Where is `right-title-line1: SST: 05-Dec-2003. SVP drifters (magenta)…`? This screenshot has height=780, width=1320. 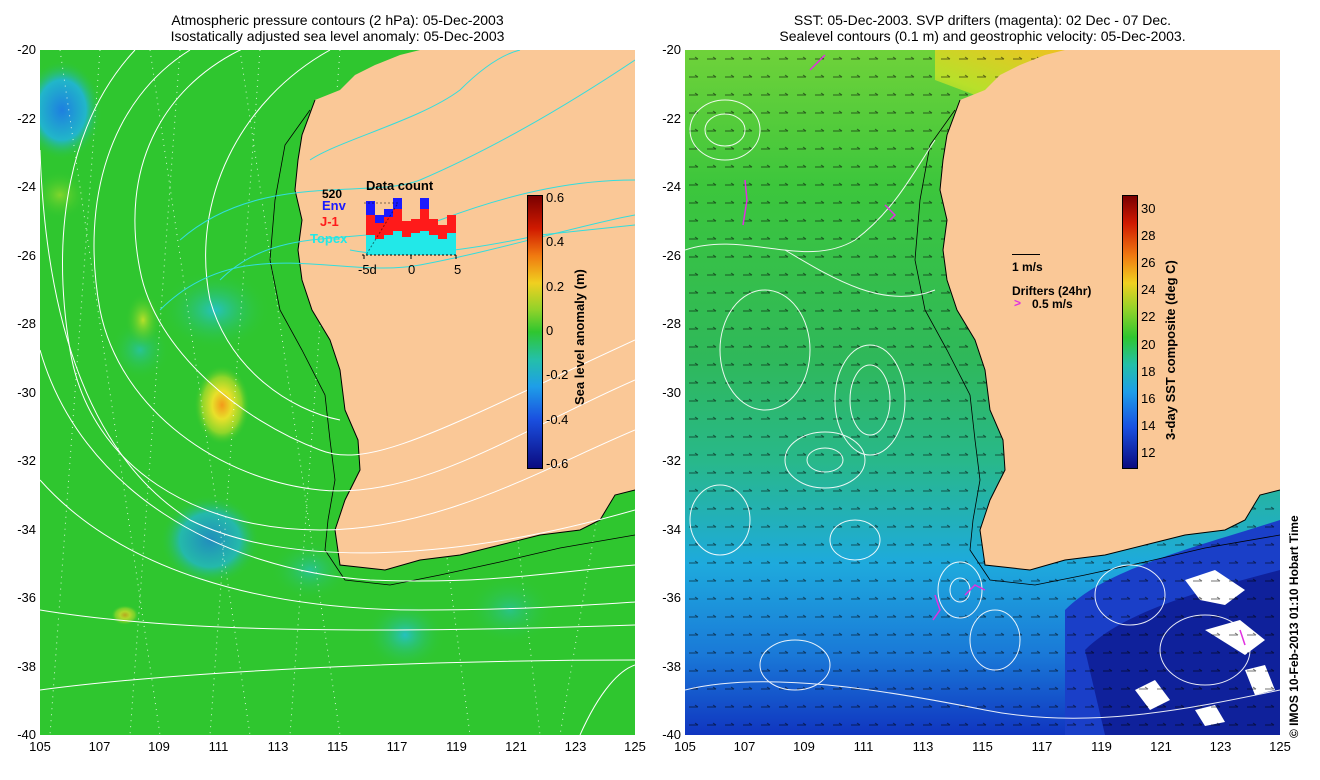 right-title-line1: SST: 05-Dec-2003. SVP drifters (magenta)… is located at coordinates (982, 20).